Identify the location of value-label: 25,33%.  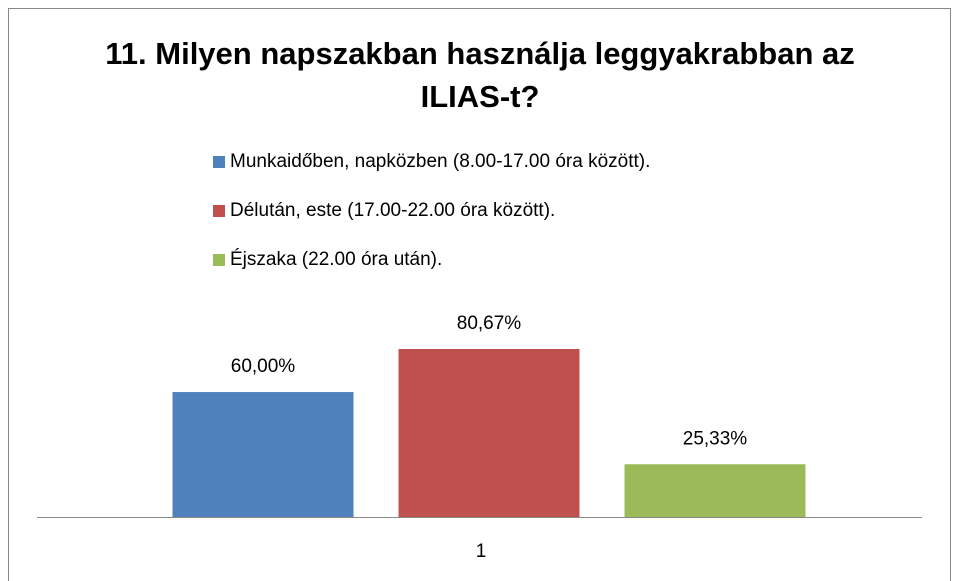
(715, 438).